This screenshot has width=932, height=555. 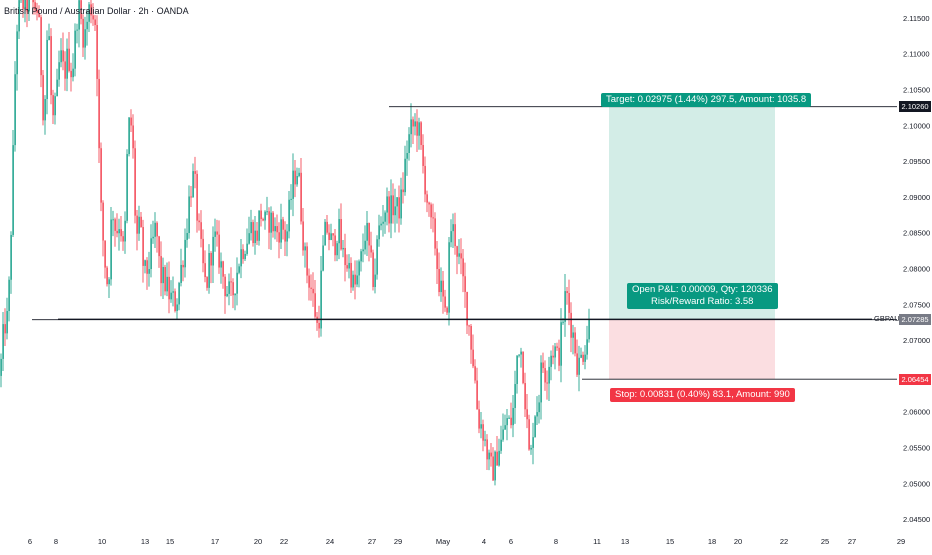 I want to click on x-tick-label: 15, so click(x=170, y=541).